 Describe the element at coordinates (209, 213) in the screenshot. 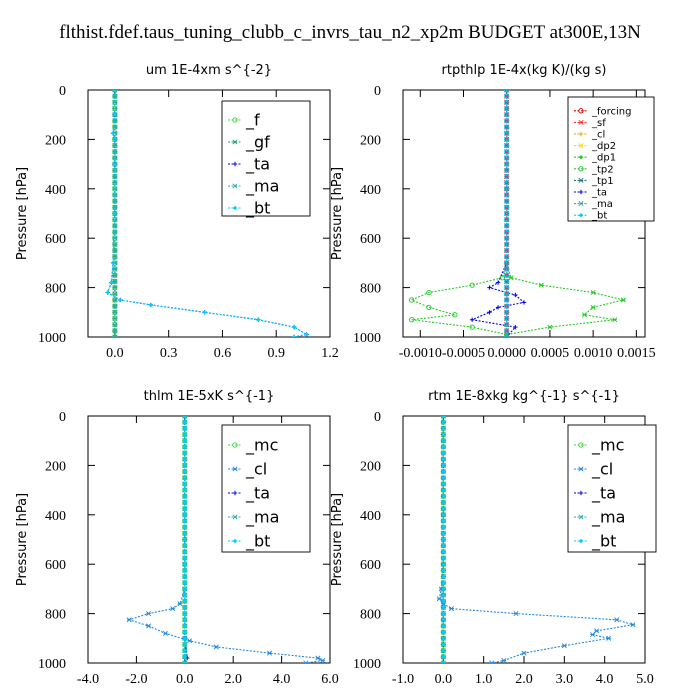

I see `plot-frame` at that location.